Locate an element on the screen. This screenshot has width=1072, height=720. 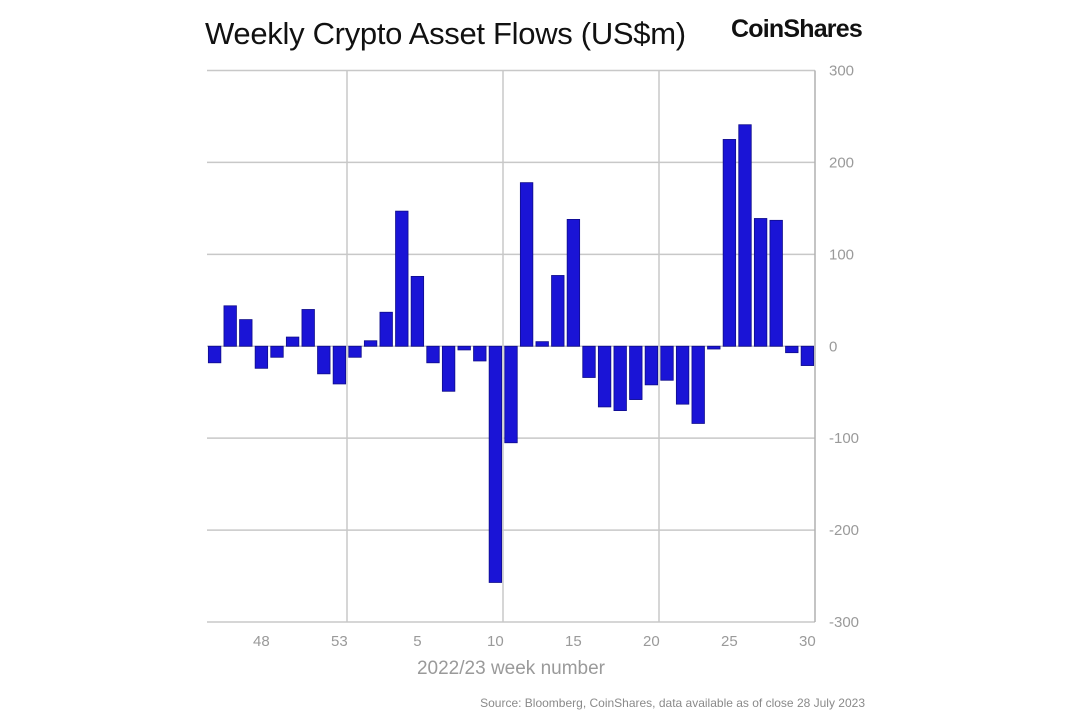
y-tick-label: 100 is located at coordinates (841, 254).